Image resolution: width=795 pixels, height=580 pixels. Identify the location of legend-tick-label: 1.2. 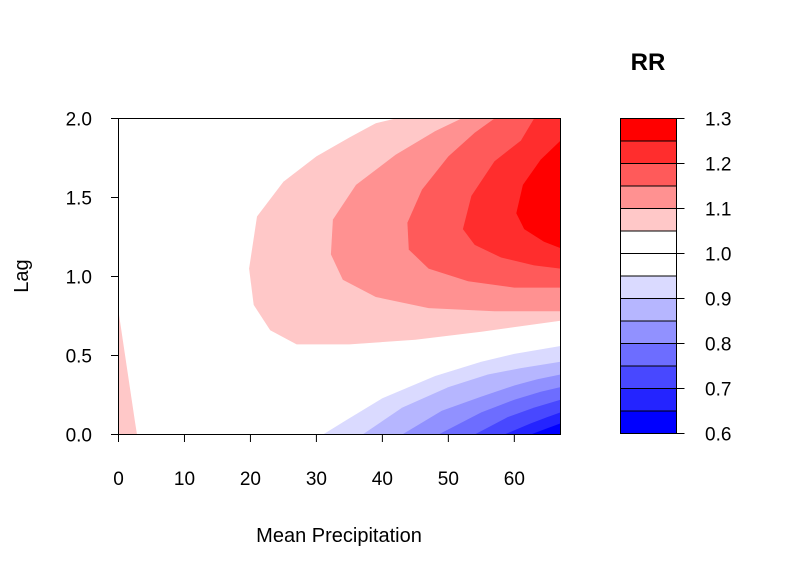
(718, 165).